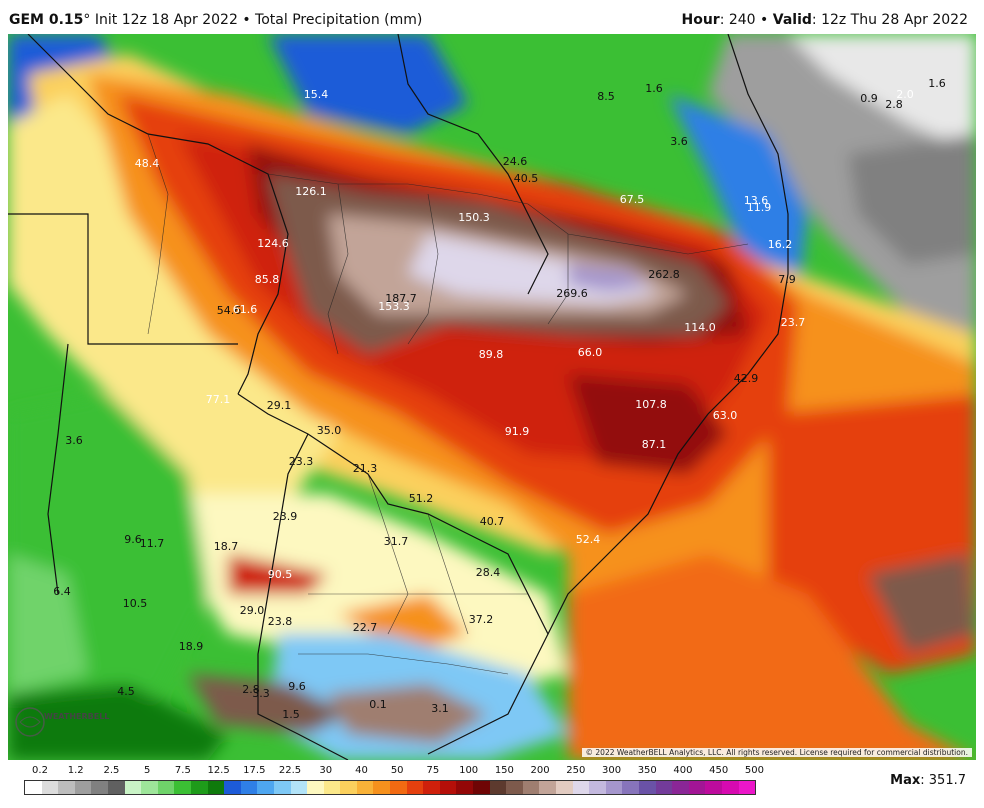 The width and height of the screenshot is (984, 808). What do you see at coordinates (683, 770) in the screenshot?
I see `legend-tick-label: 400` at bounding box center [683, 770].